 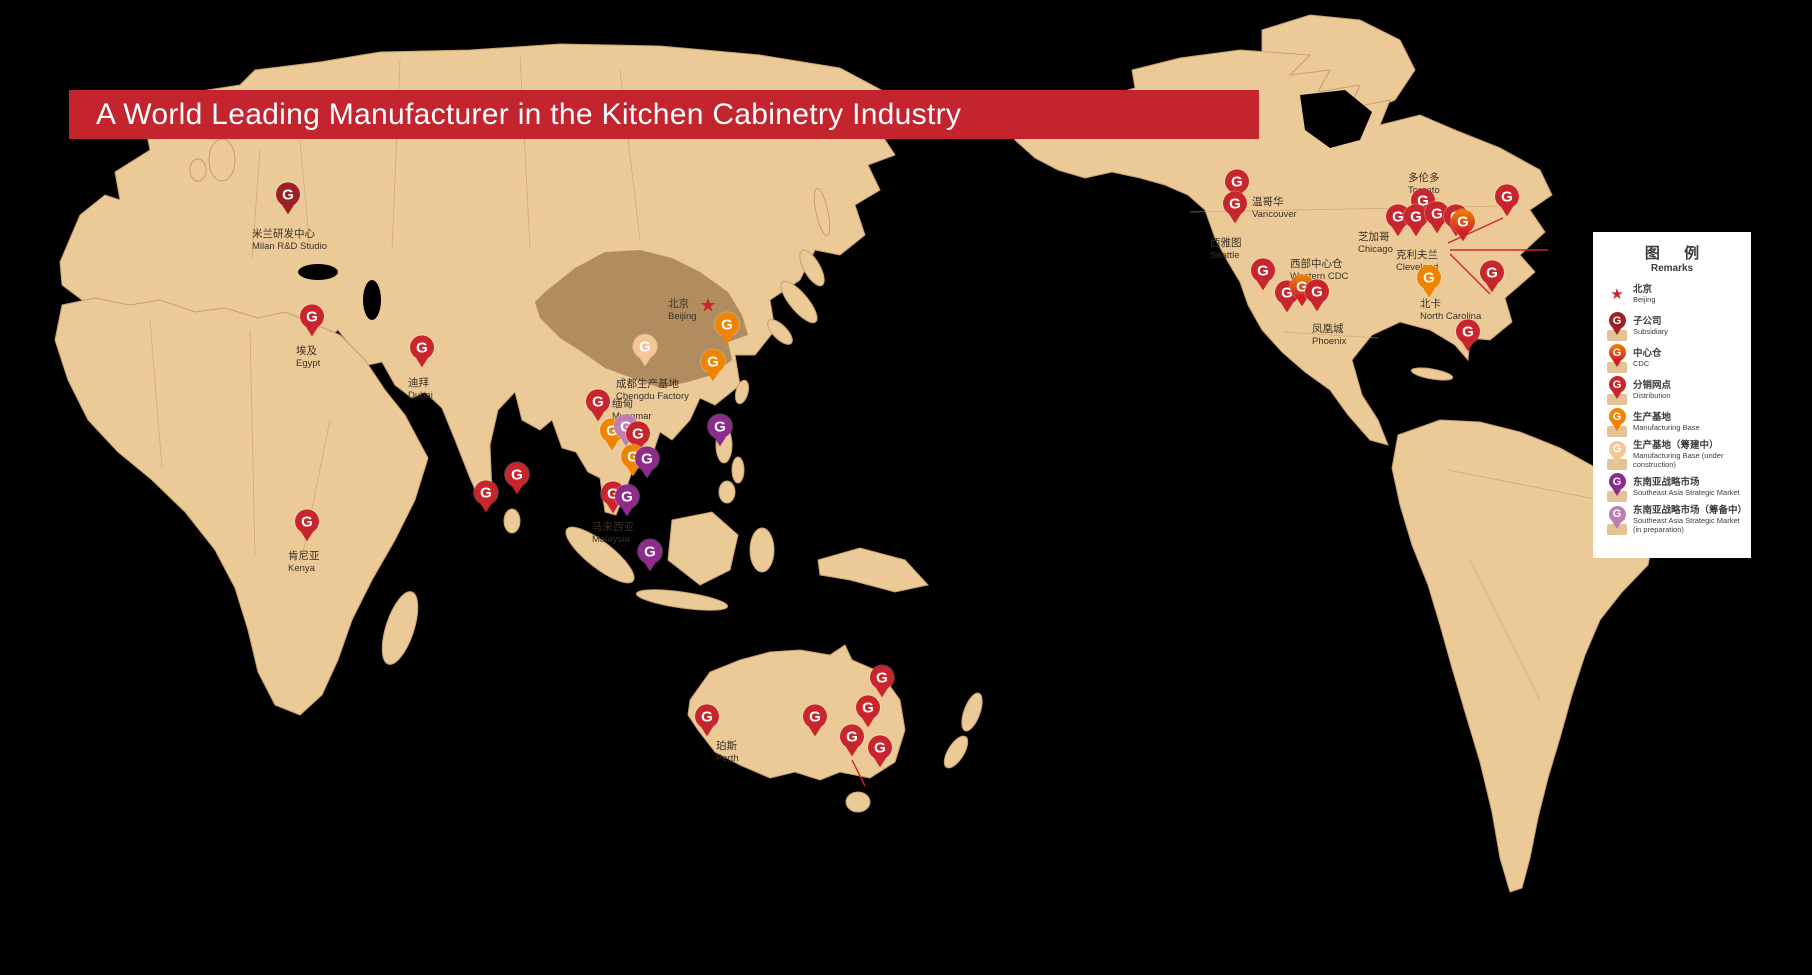 I want to click on legend-item-text: 分销网点 Distribution, so click(x=1652, y=390).